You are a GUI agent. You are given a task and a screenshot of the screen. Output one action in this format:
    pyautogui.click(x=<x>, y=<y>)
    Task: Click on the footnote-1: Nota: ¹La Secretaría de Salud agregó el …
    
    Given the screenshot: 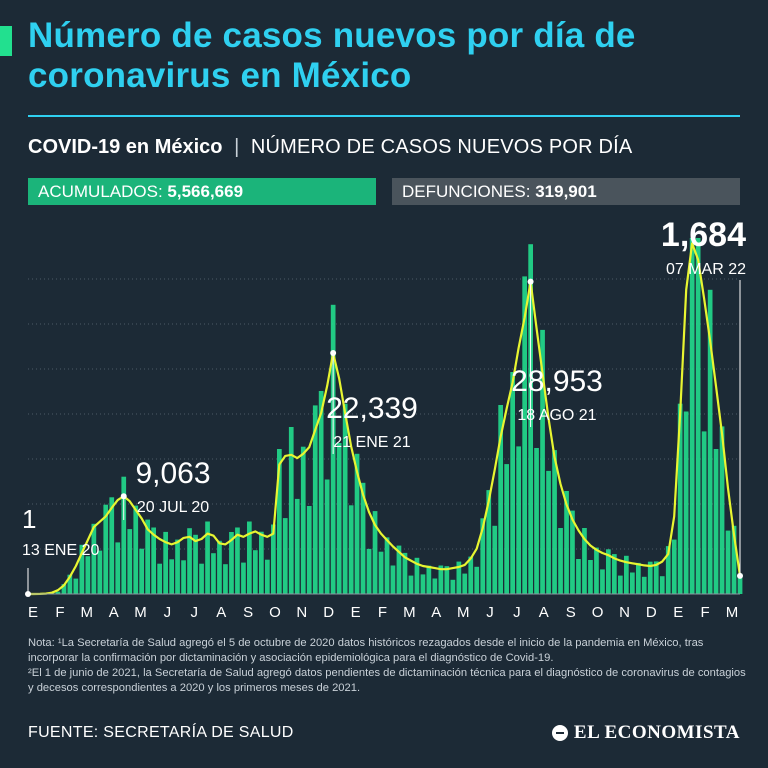 What is the action you would take?
    pyautogui.click(x=366, y=650)
    